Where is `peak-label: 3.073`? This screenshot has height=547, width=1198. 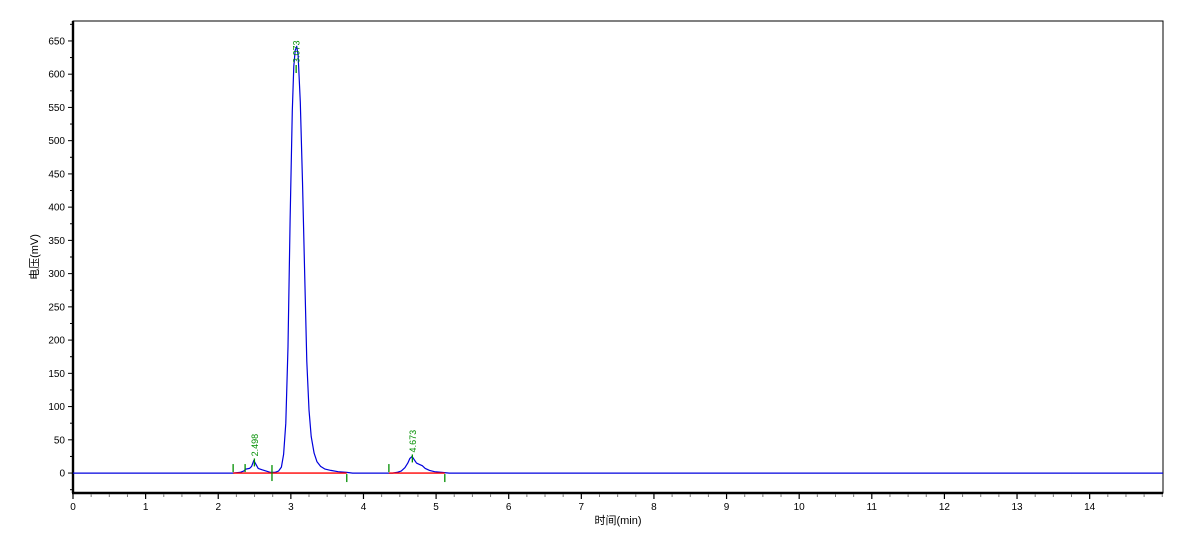 peak-label: 3.073 is located at coordinates (297, 51).